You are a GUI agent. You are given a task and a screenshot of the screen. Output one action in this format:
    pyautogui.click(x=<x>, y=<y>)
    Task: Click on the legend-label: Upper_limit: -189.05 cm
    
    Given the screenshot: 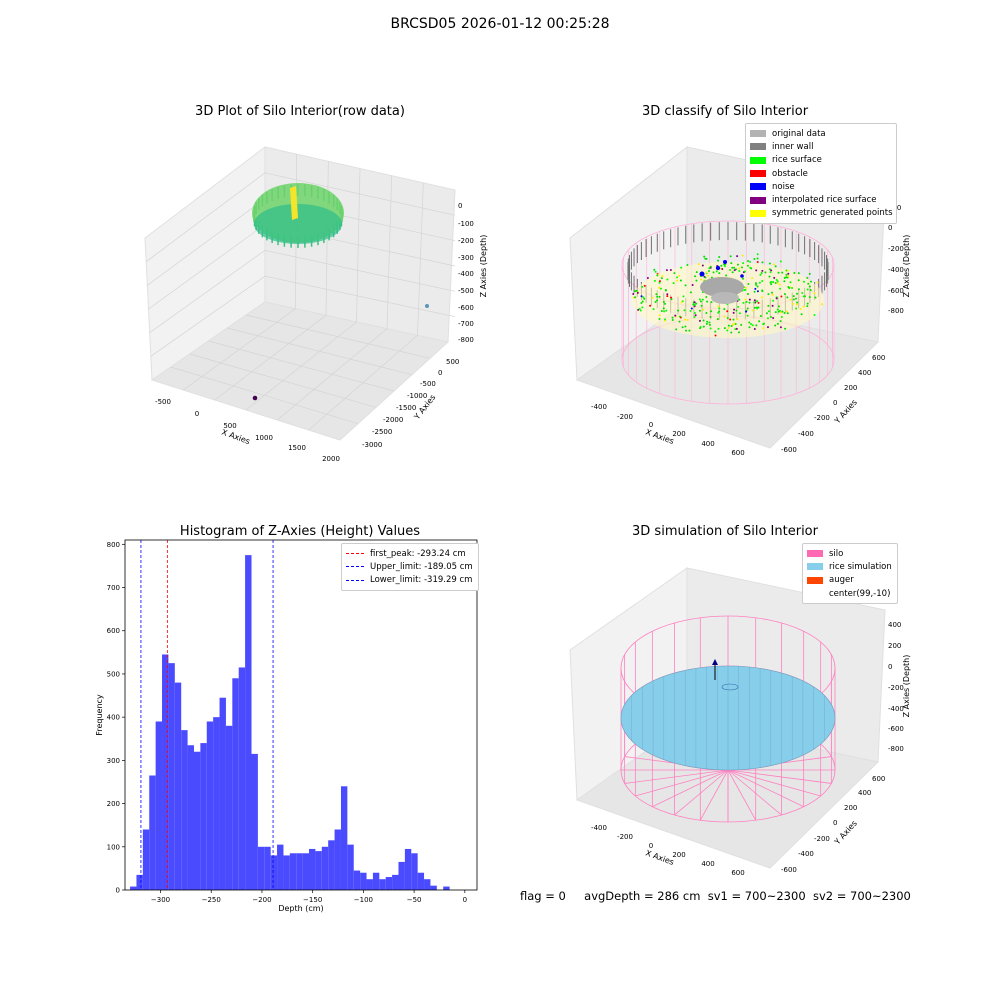 What is the action you would take?
    pyautogui.click(x=421, y=566)
    